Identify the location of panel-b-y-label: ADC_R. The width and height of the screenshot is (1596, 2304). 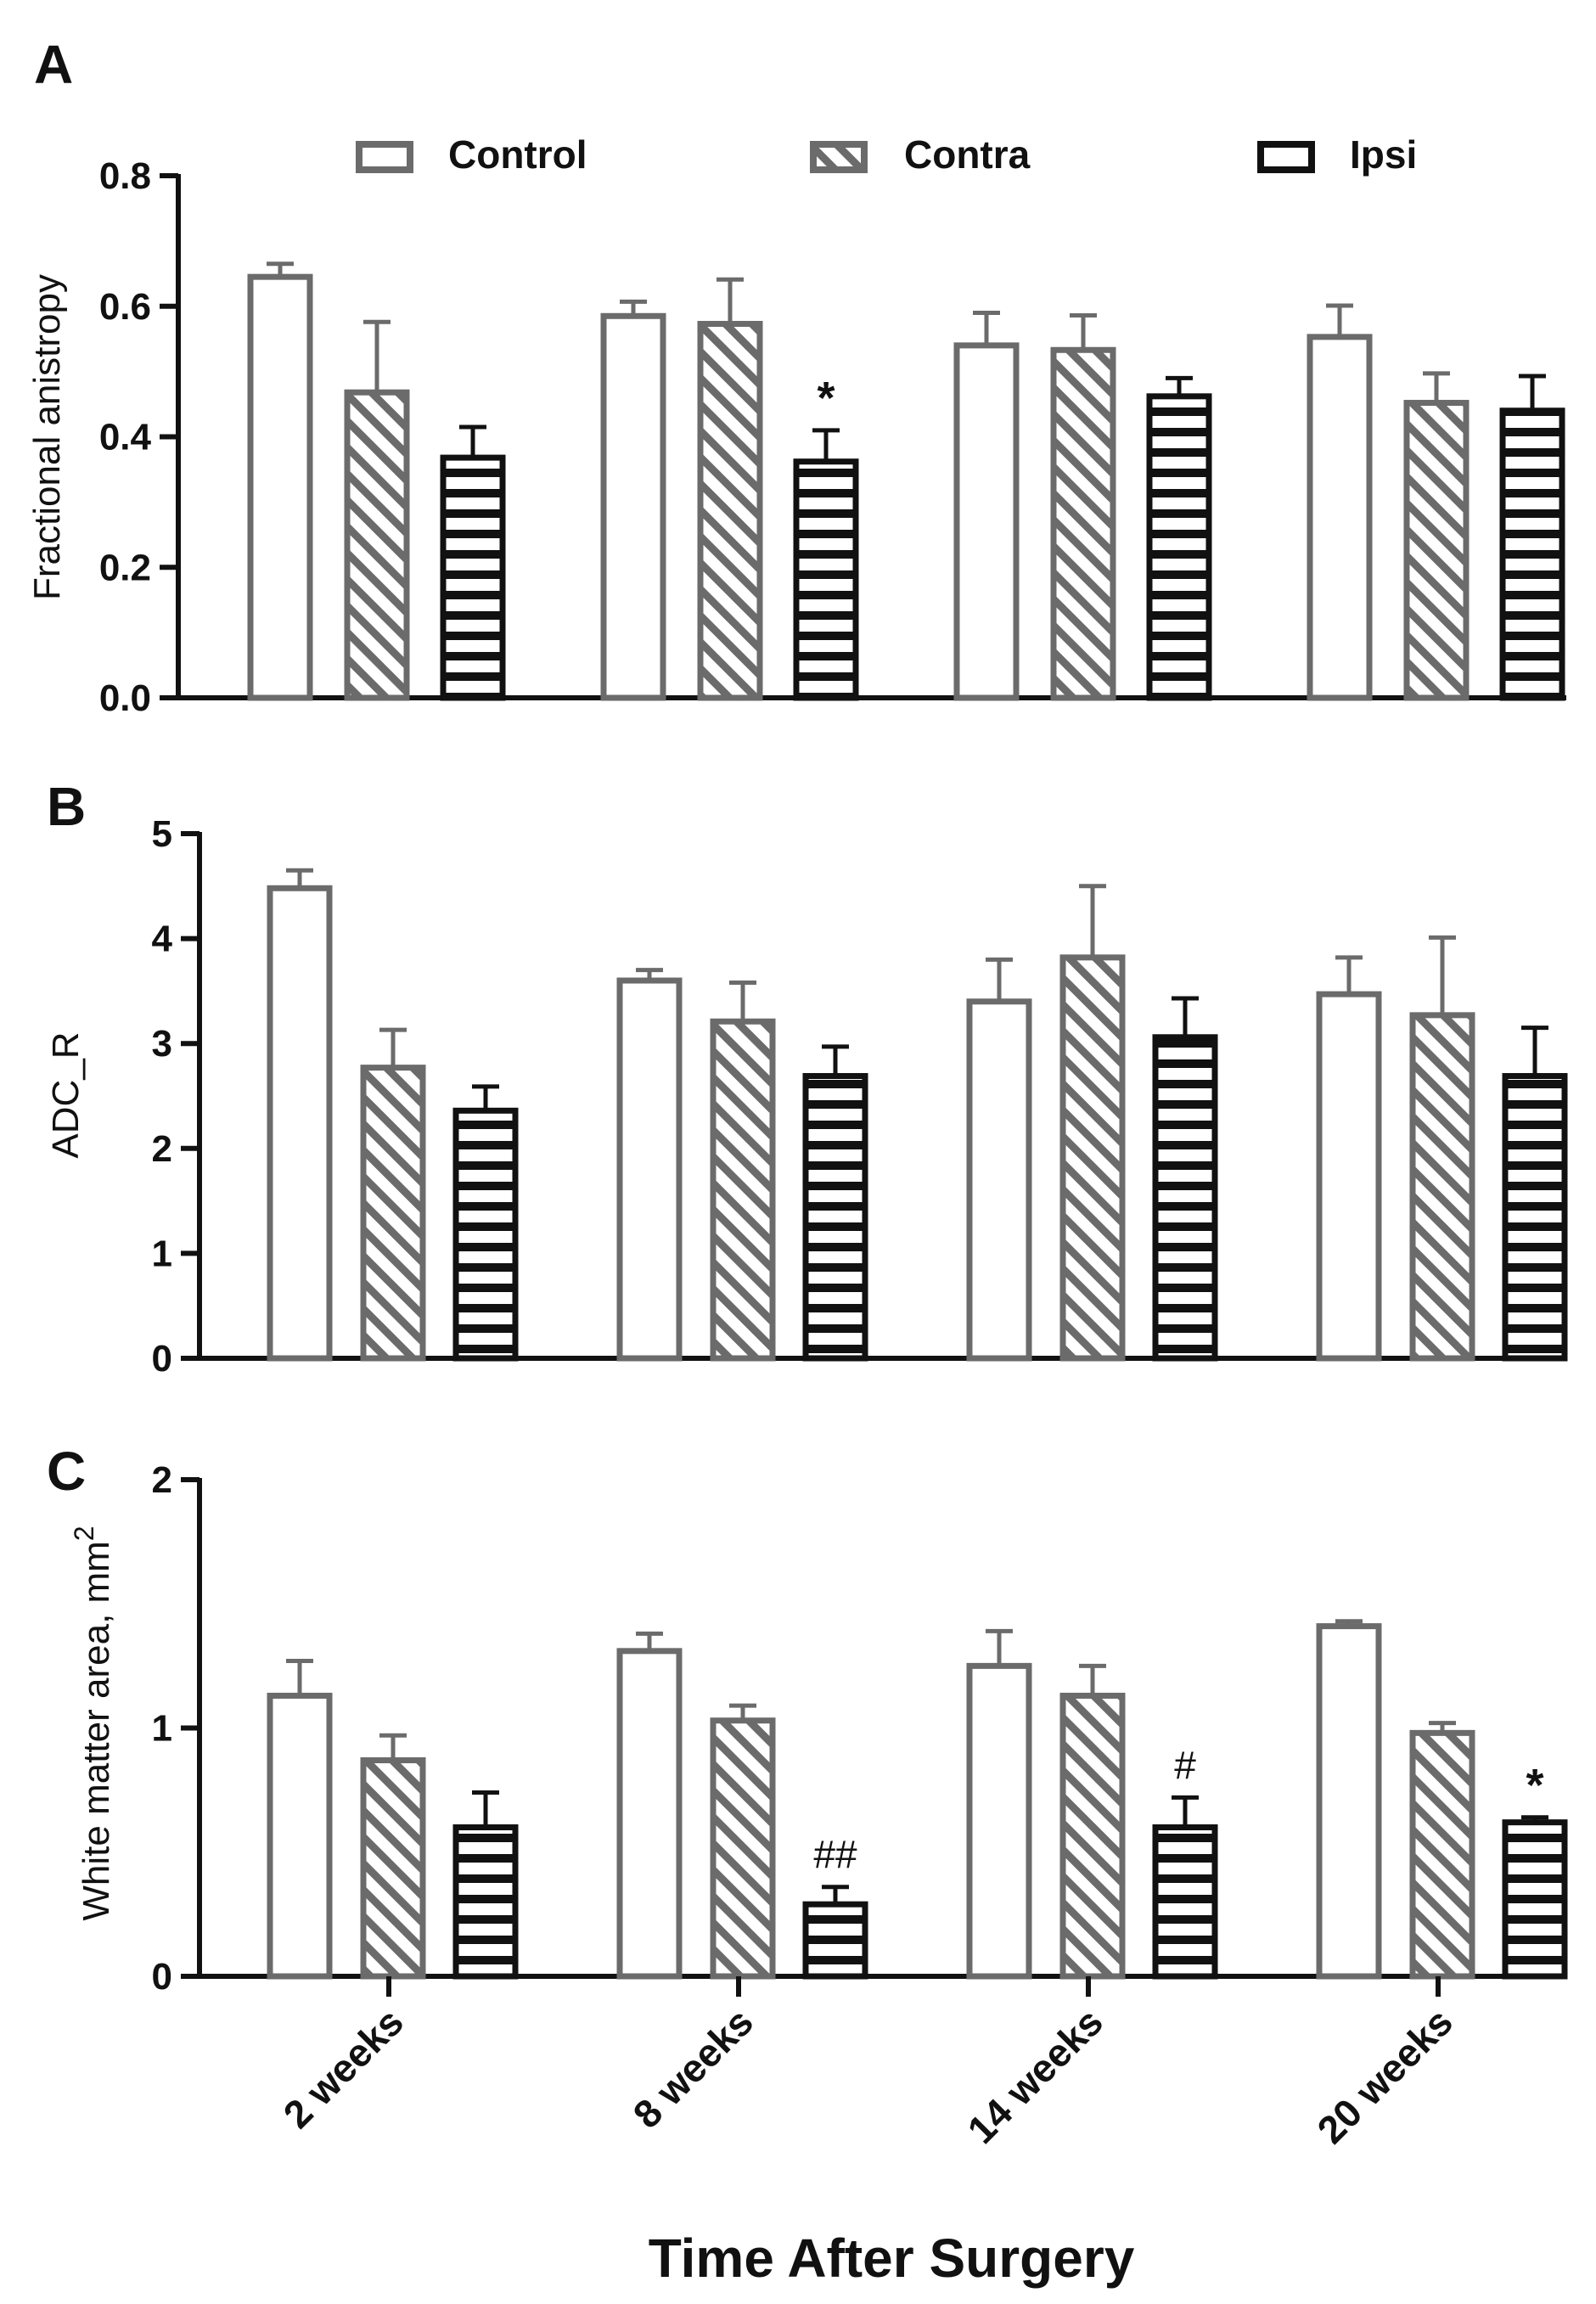
(66, 1094).